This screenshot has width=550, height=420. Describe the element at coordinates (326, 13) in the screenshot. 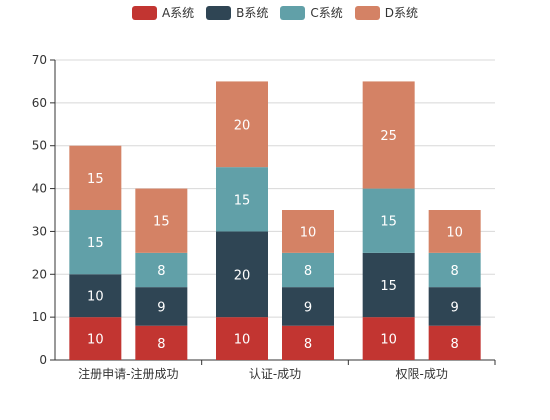

I see `legend-label: C系统` at that location.